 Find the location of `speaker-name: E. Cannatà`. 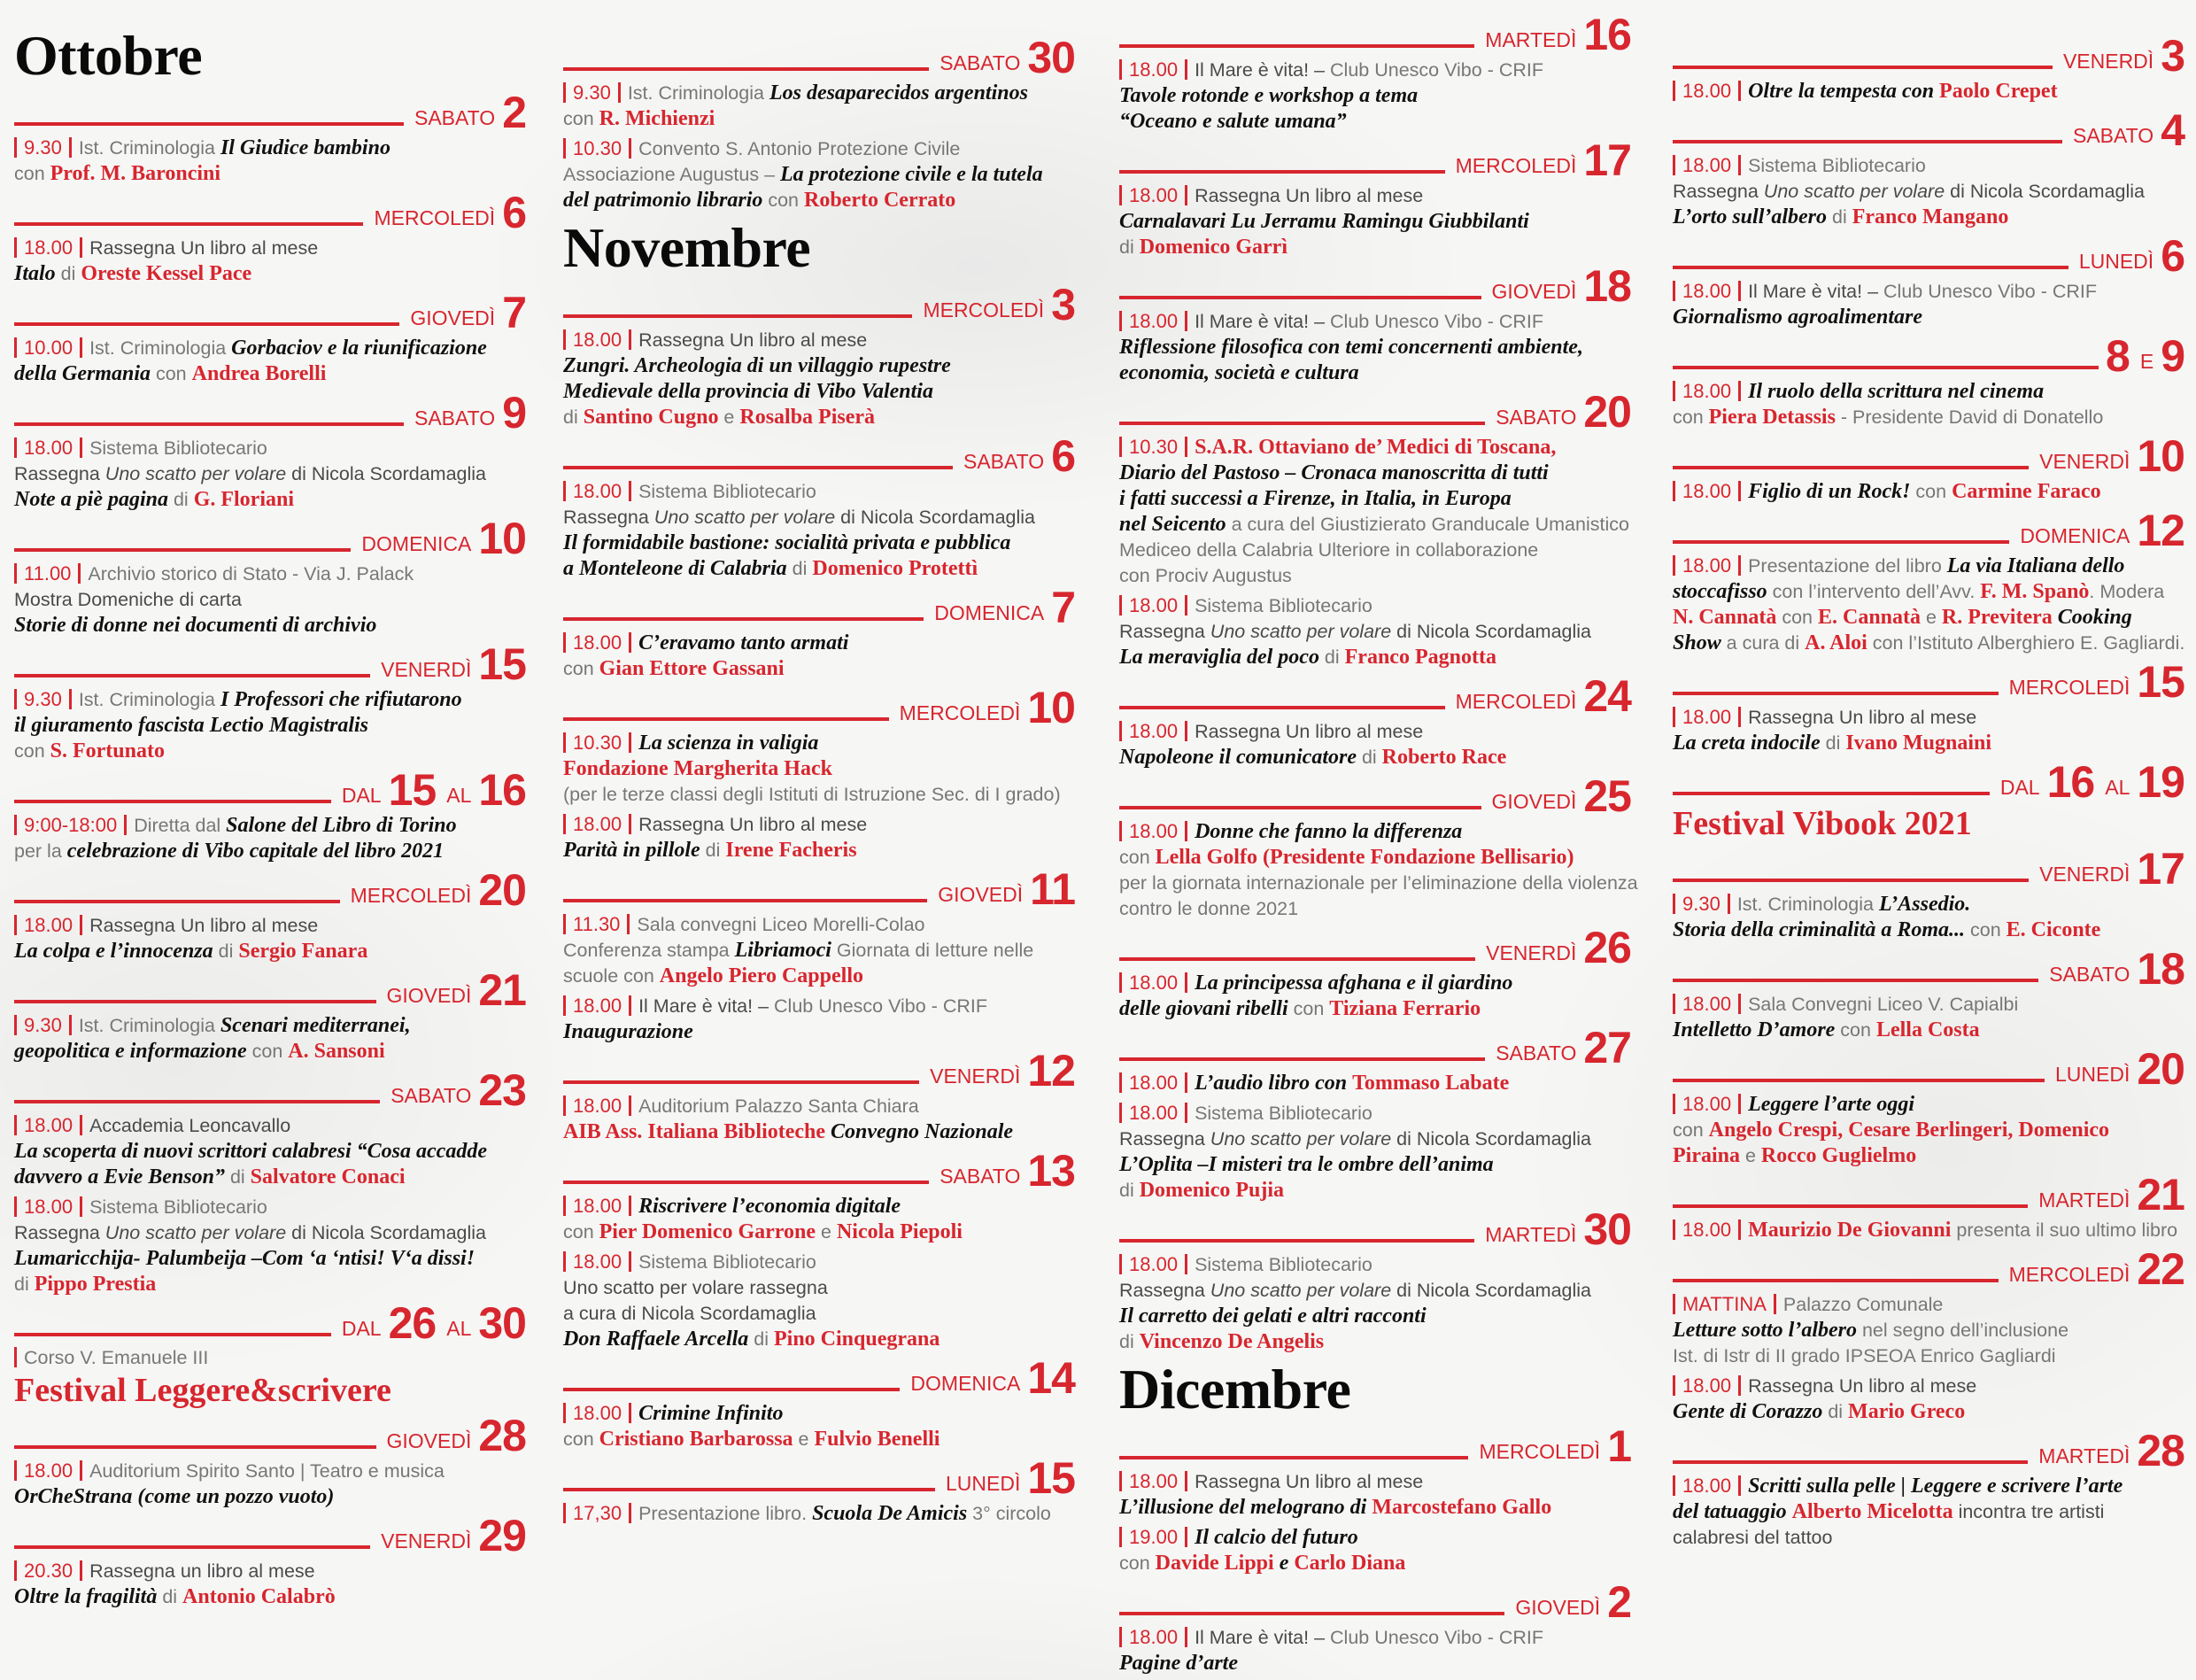

speaker-name: E. Cannatà is located at coordinates (1869, 617).